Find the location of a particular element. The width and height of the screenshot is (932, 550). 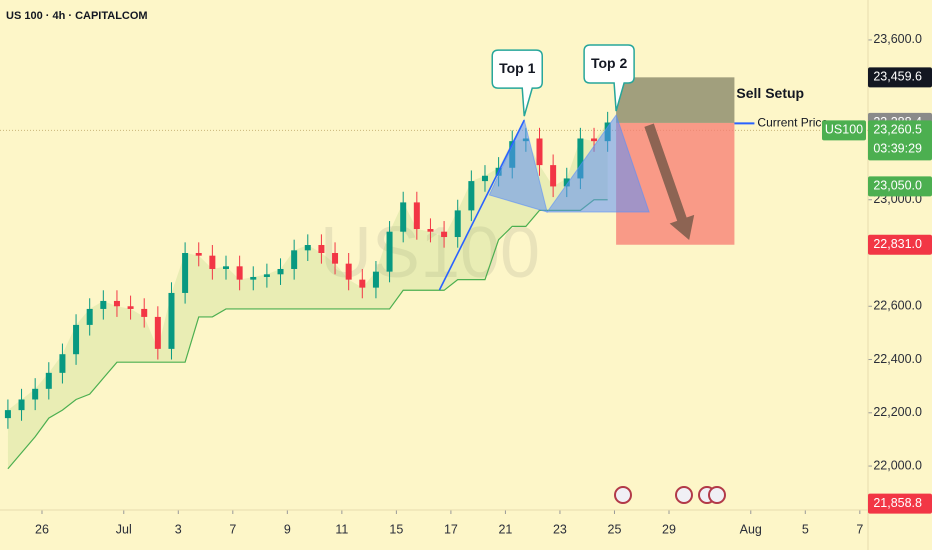

x-tick-label: 23 is located at coordinates (560, 529).